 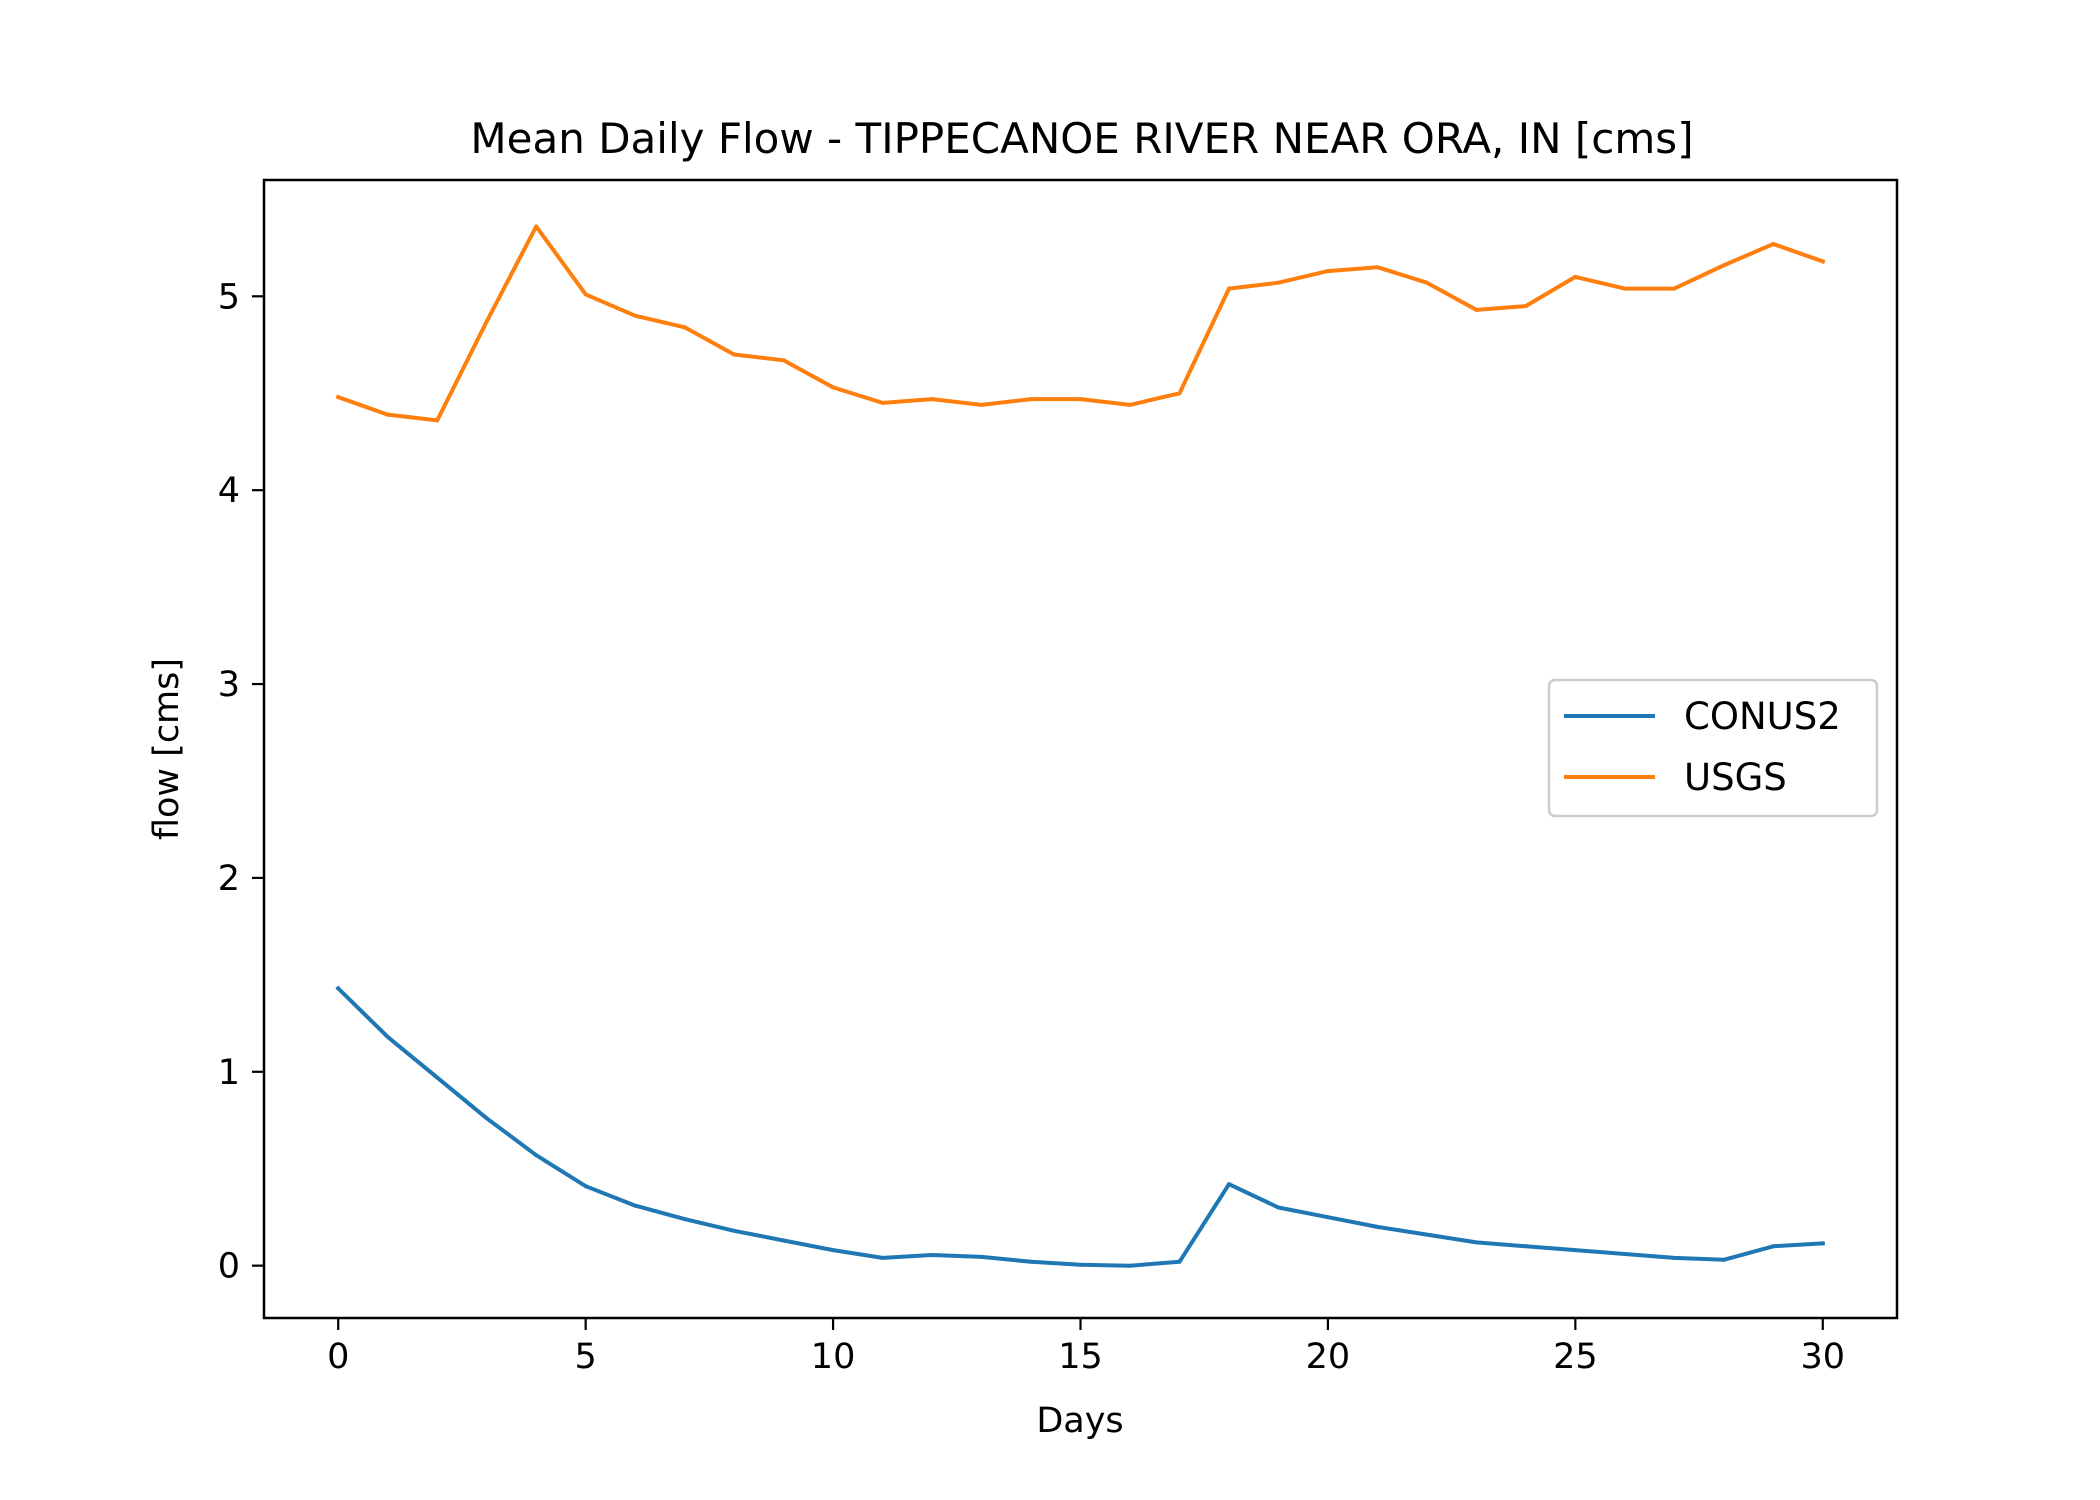 What do you see at coordinates (229, 879) in the screenshot?
I see `y-tick-label: 2` at bounding box center [229, 879].